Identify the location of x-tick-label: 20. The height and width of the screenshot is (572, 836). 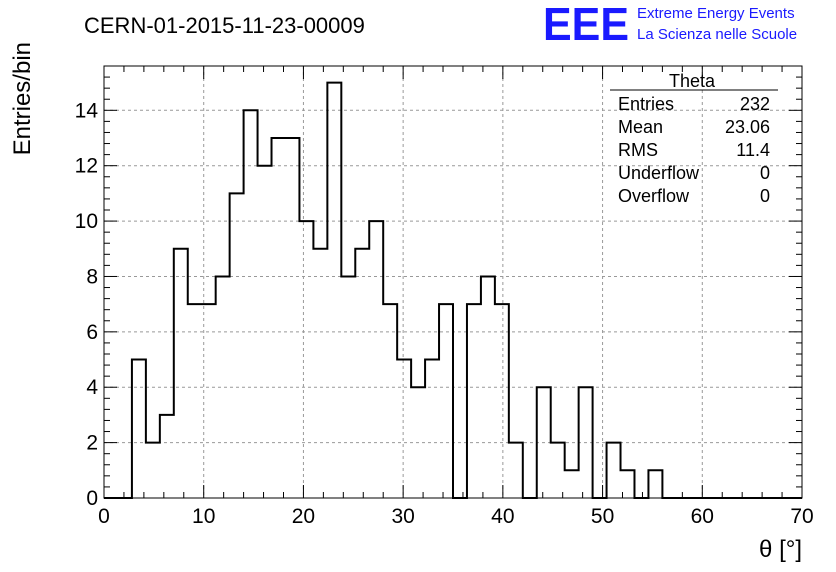
(303, 516).